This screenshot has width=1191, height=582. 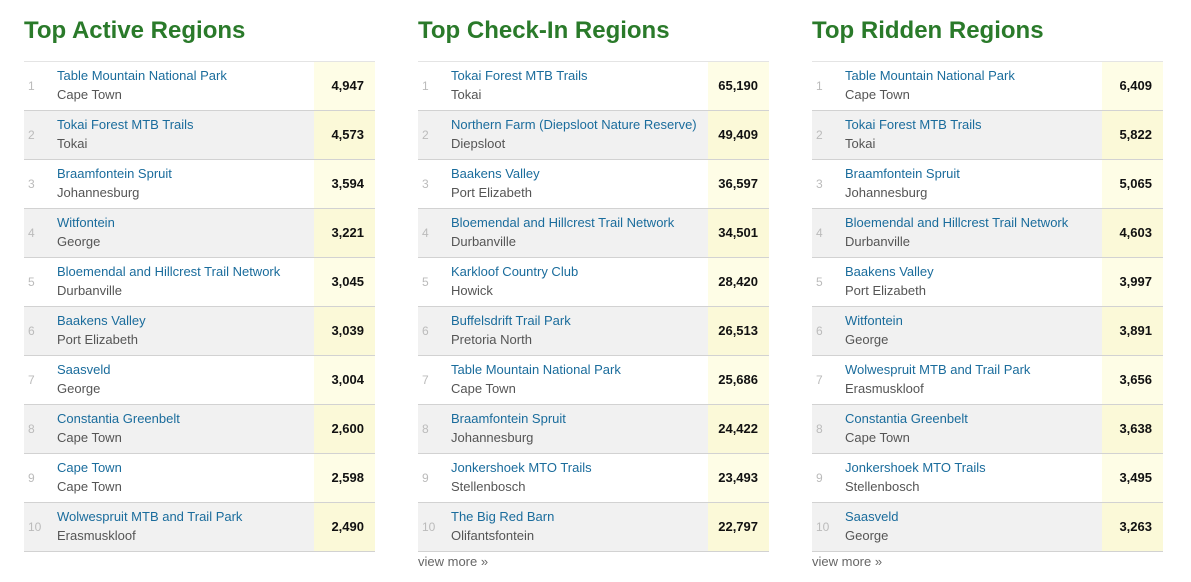 I want to click on region-count: 3,263, so click(x=1132, y=527).